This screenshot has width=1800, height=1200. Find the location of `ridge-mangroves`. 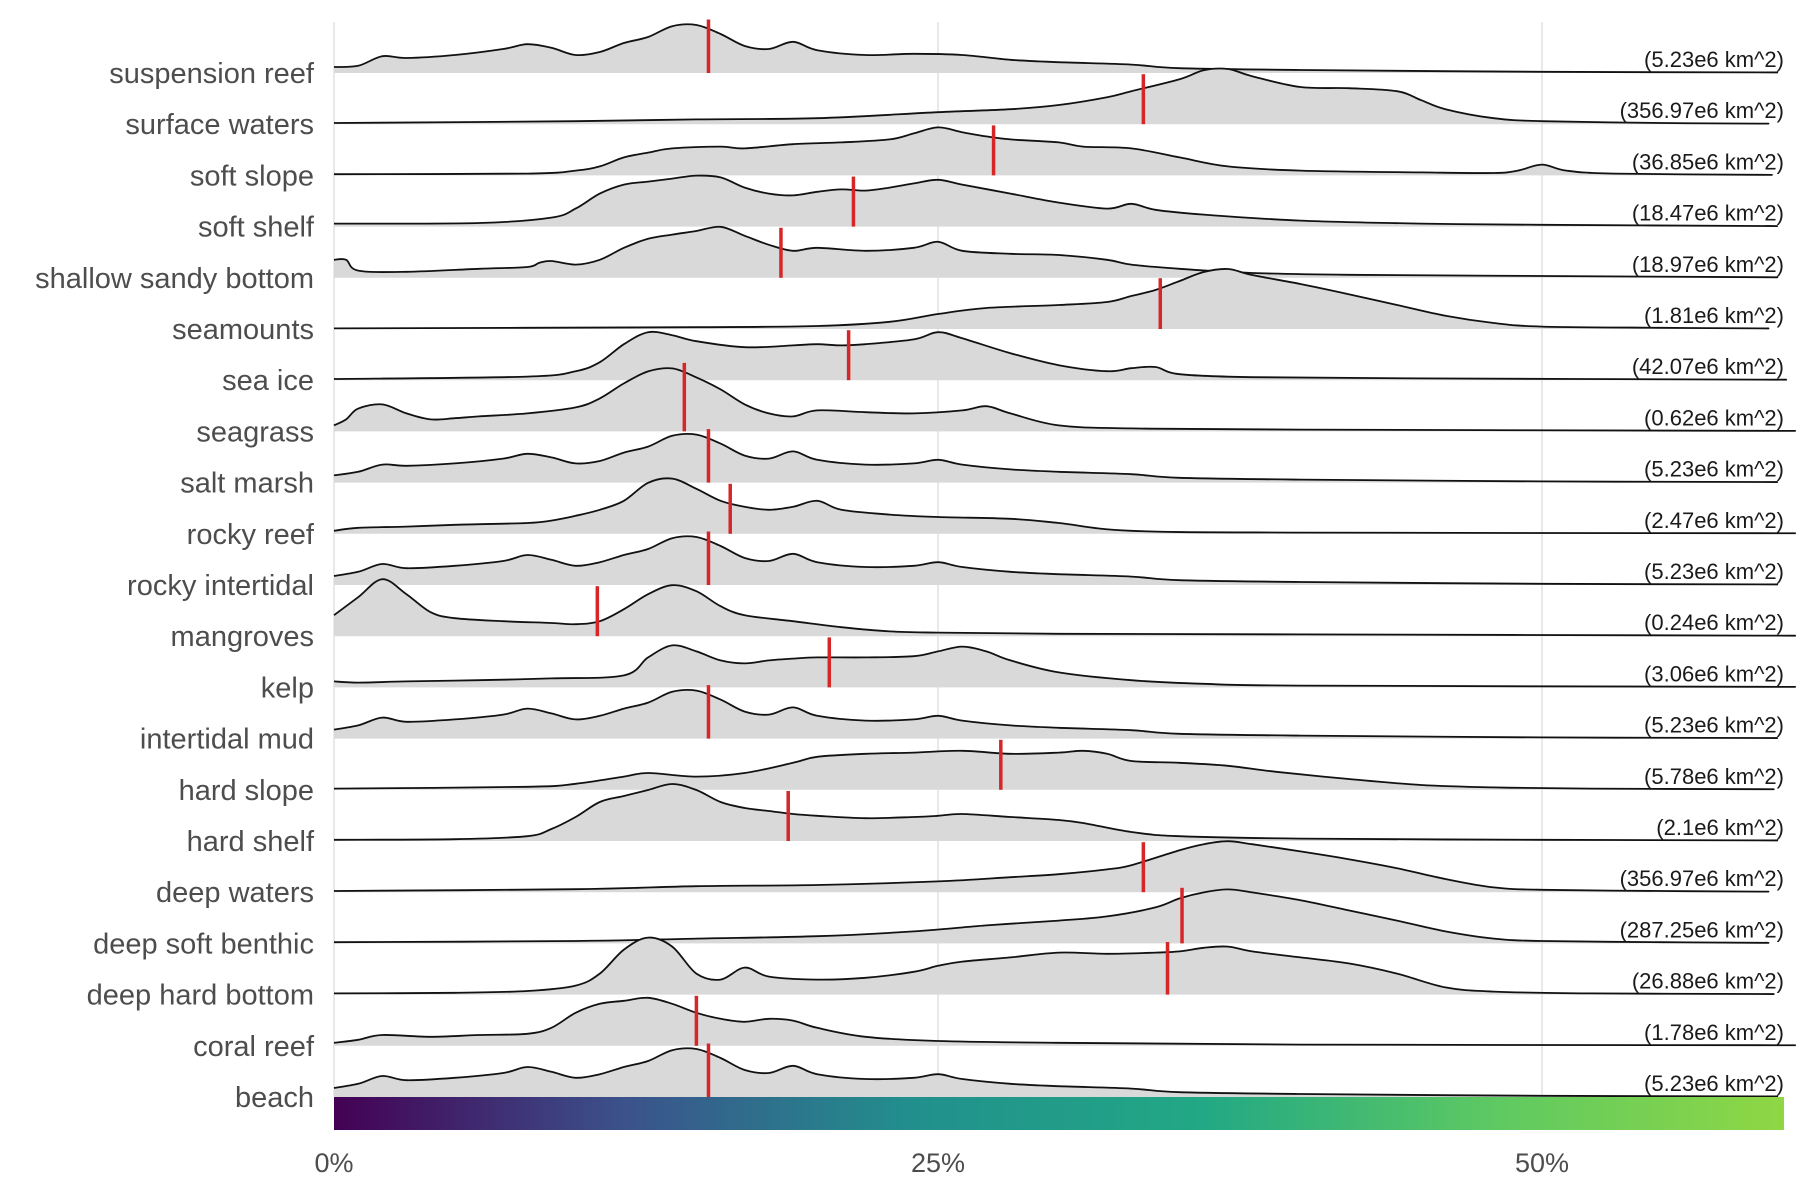

ridge-mangroves is located at coordinates (1064, 607).